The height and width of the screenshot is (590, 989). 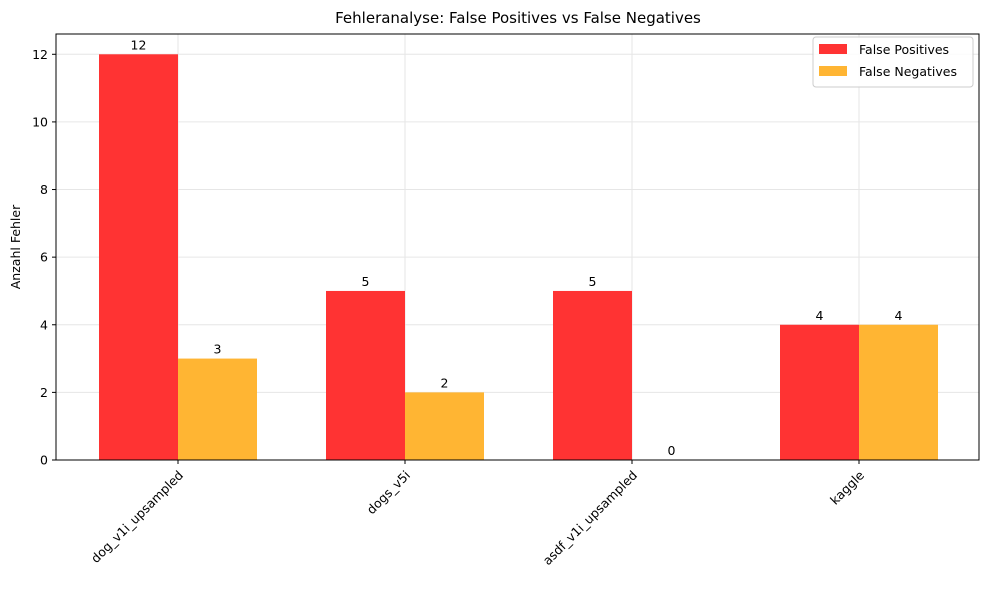 I want to click on y-axis-ticks: 0 2 4 6 8 10 12, so click(x=44, y=257).